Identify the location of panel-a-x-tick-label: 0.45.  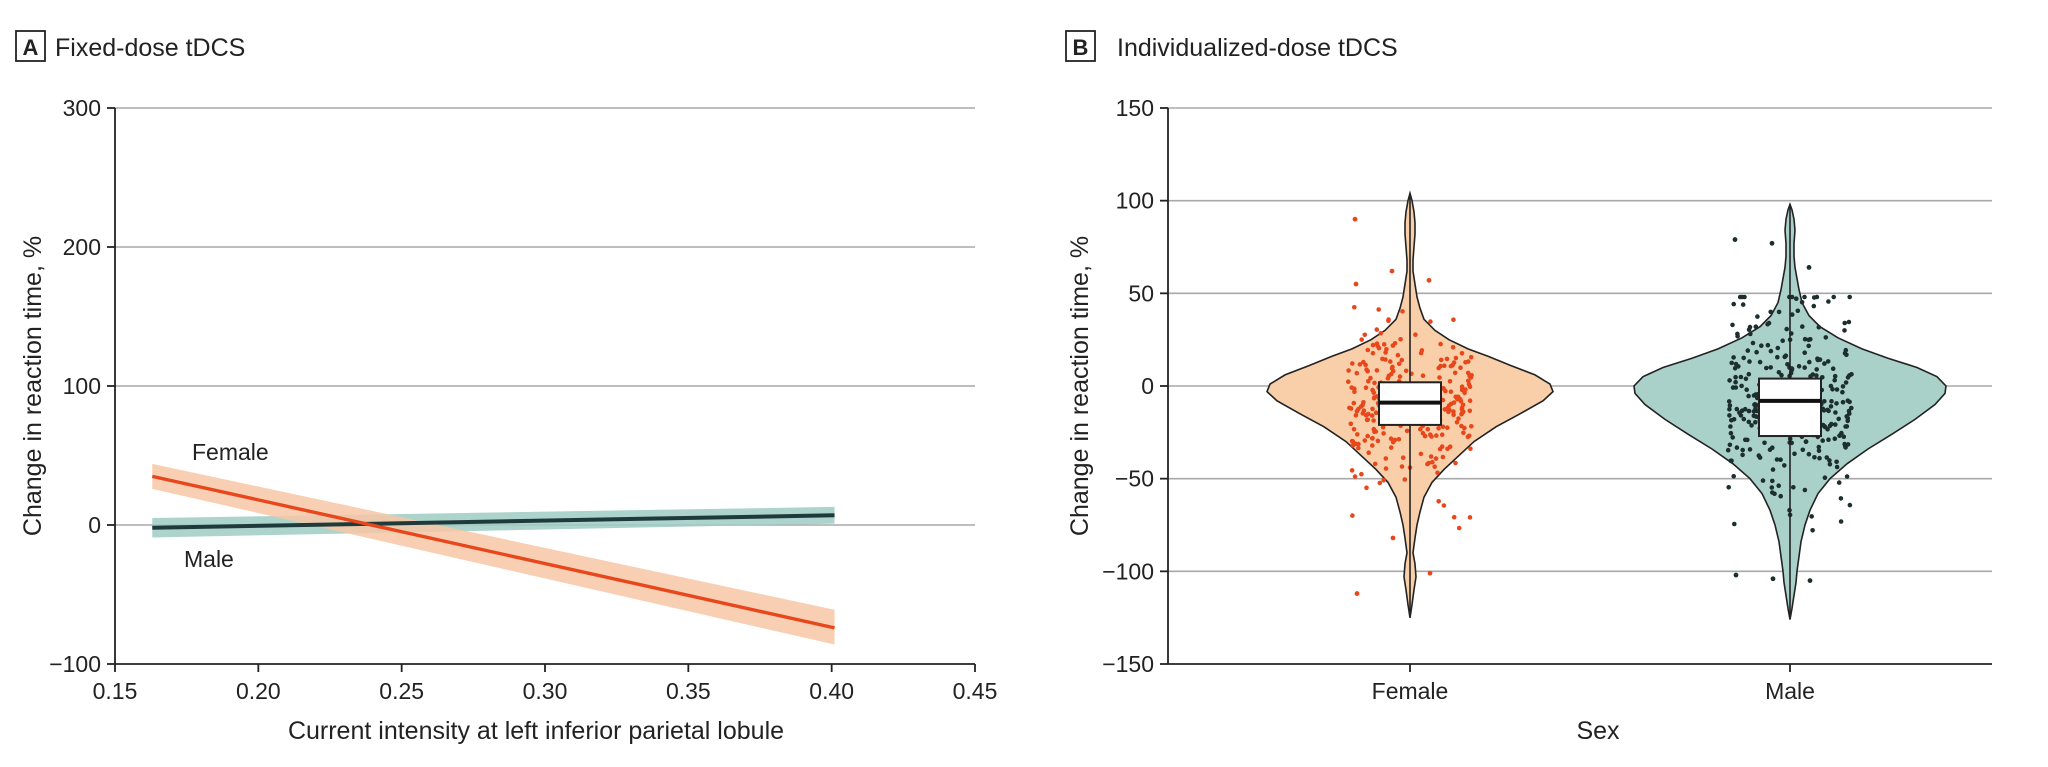
(975, 691).